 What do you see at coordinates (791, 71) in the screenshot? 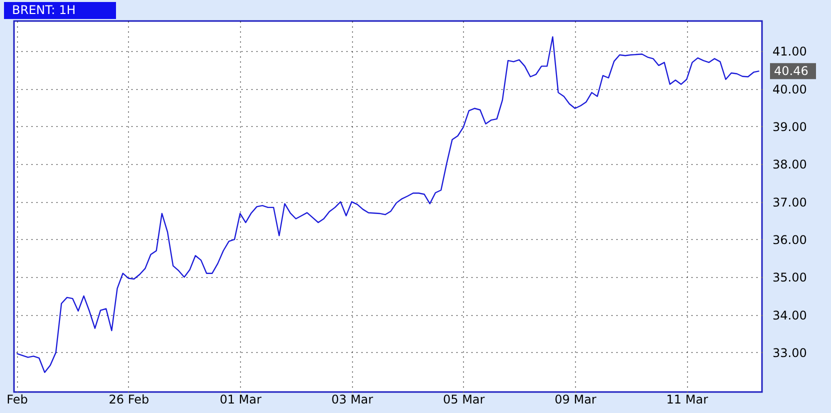
I see `text: 40.46` at bounding box center [791, 71].